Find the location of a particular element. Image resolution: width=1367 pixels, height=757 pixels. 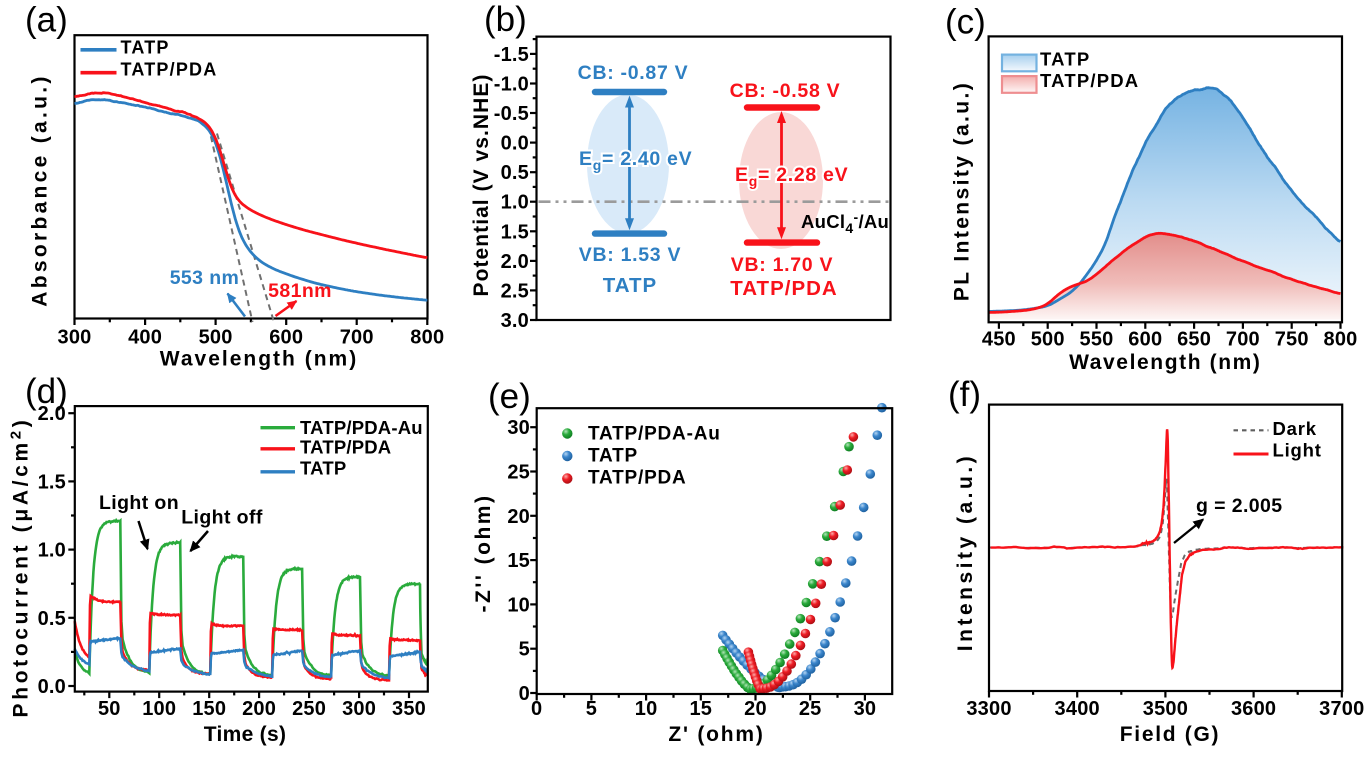

svg-text: 750 is located at coordinates (1292, 340).